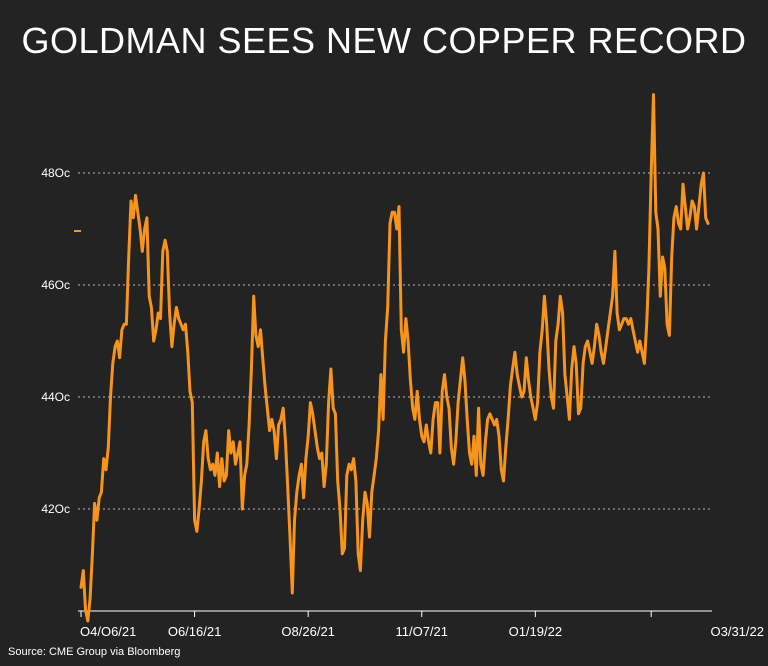 This screenshot has width=768, height=666. I want to click on y-tick-label: 46Oc, so click(55, 285).